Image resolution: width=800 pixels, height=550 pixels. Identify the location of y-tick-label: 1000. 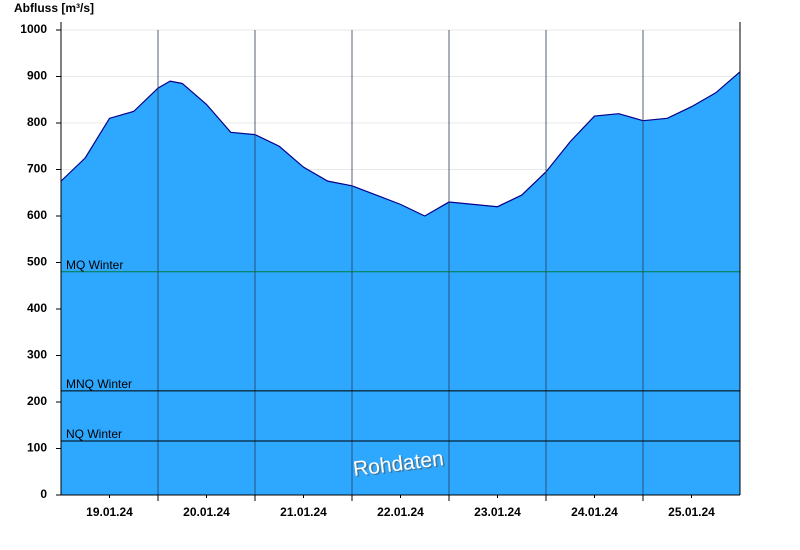
(33, 29).